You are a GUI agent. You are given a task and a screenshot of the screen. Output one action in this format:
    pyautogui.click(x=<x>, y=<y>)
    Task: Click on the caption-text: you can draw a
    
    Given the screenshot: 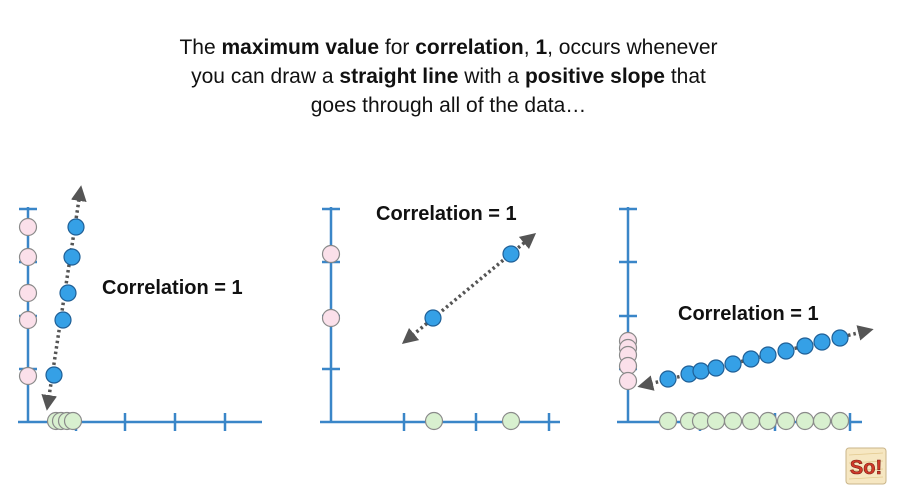 What is the action you would take?
    pyautogui.click(x=265, y=76)
    